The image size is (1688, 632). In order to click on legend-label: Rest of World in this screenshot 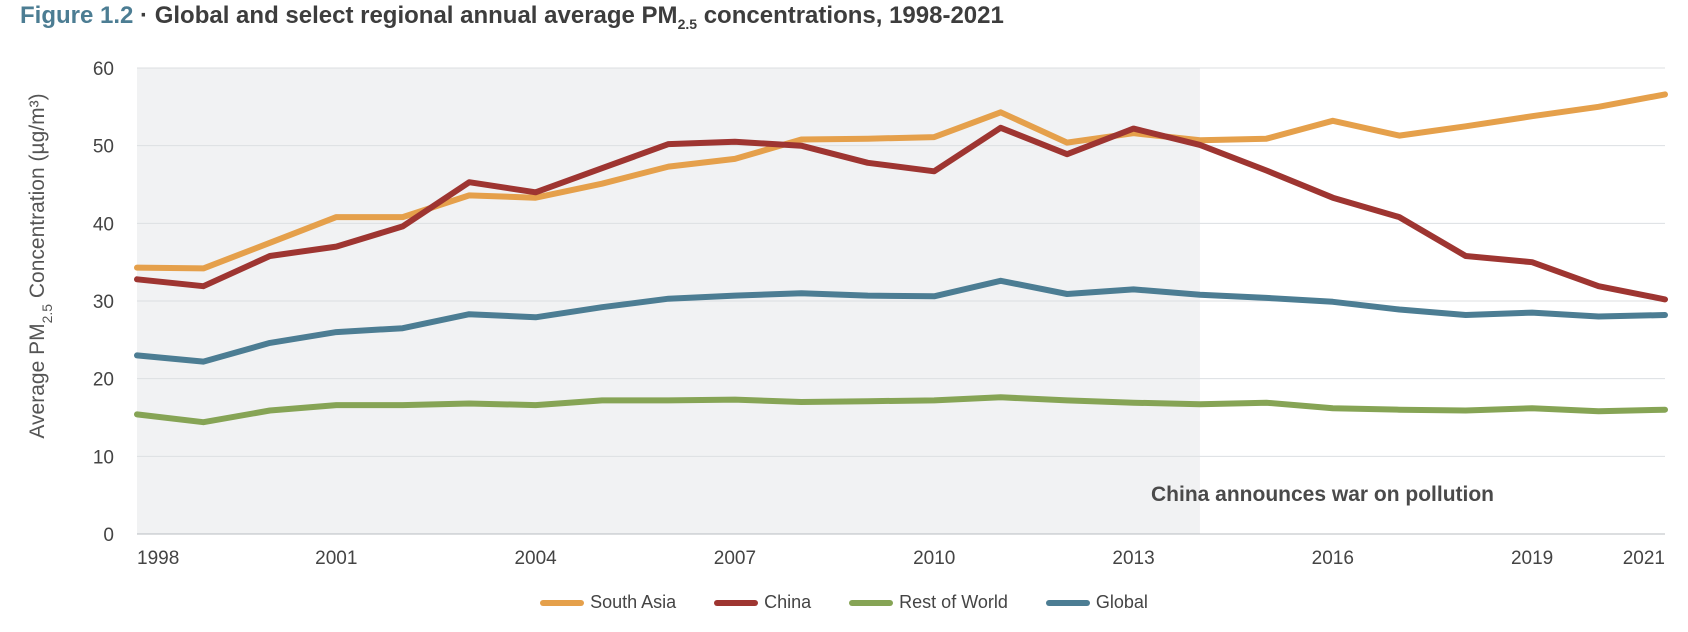, I will do `click(953, 602)`.